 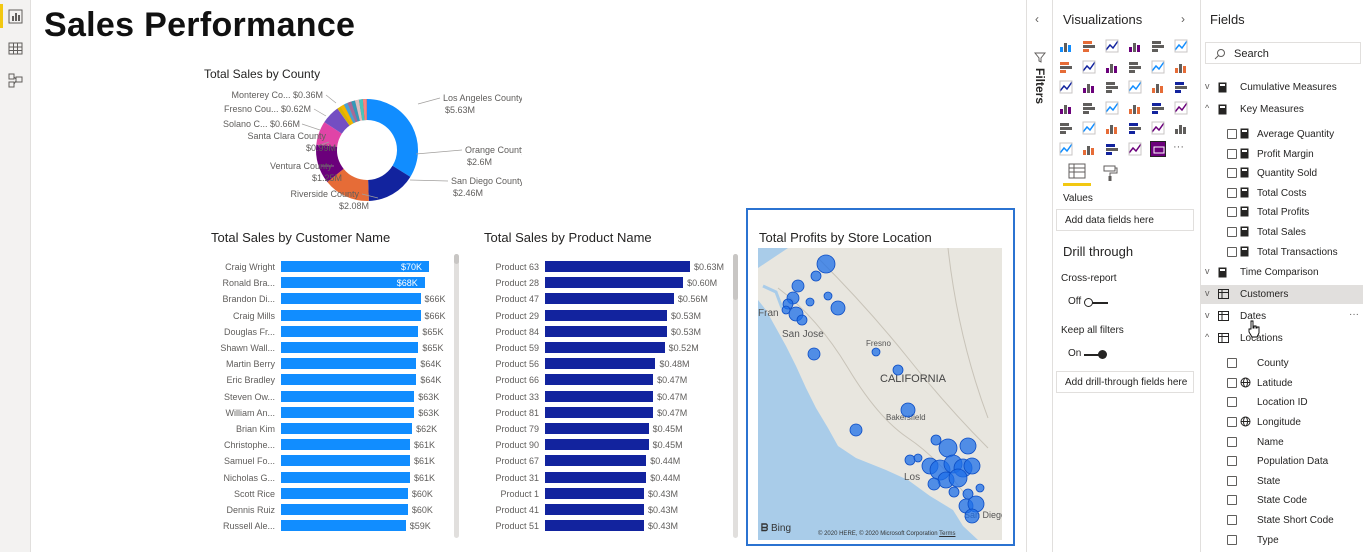 I want to click on field-item-average-quantity: Average Quantity, so click(x=1282, y=134).